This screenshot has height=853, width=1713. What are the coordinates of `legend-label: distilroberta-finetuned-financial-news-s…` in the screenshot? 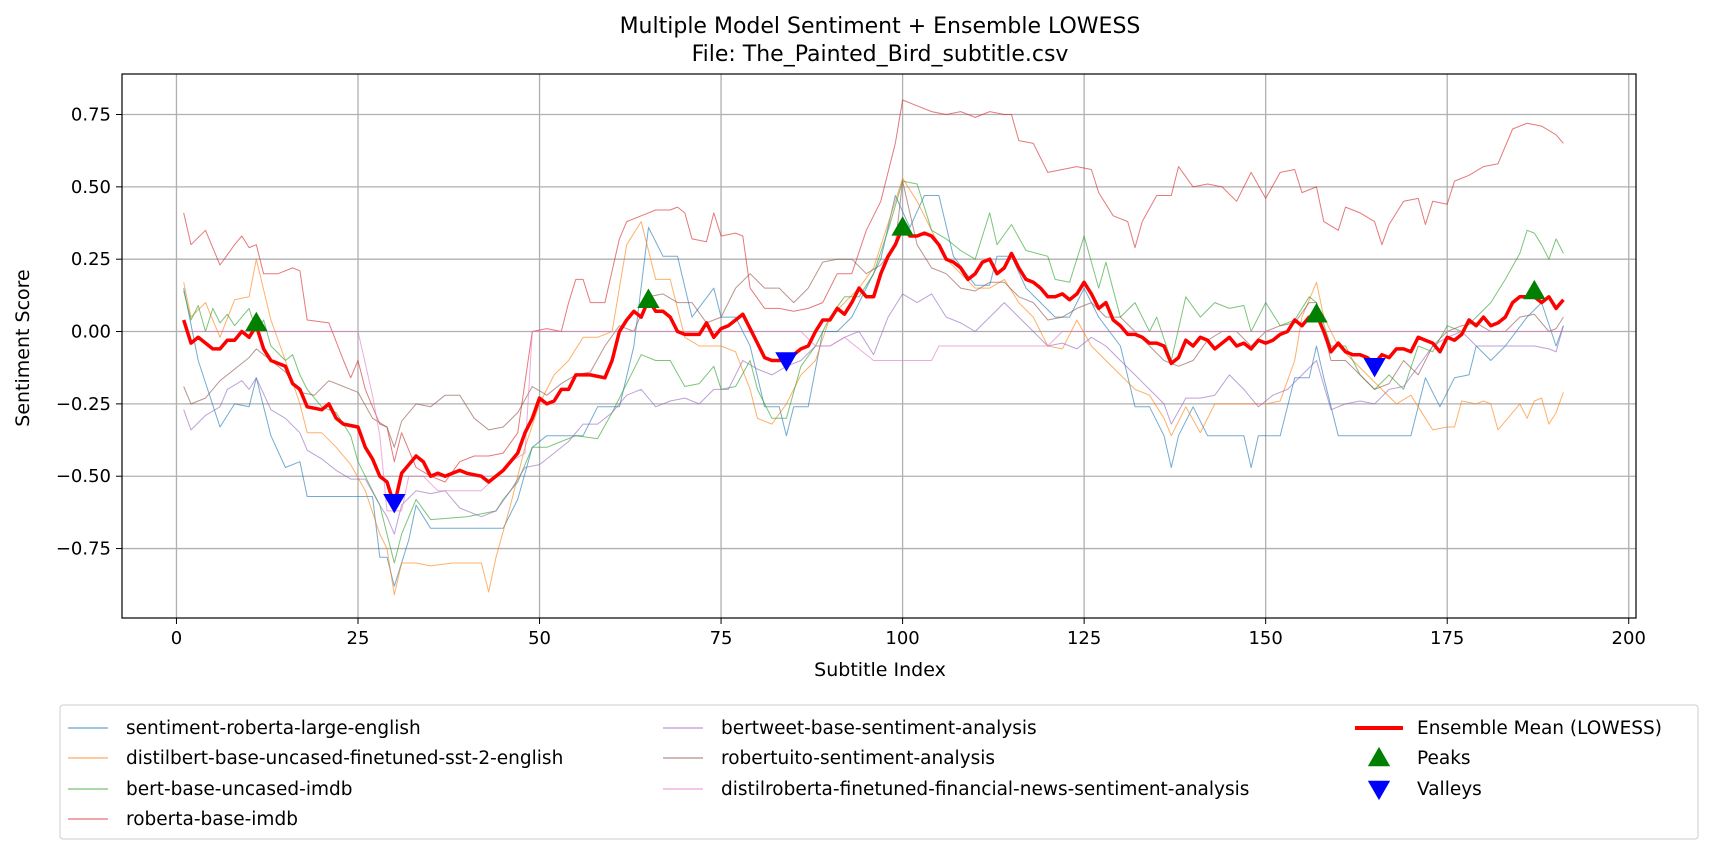 It's located at (985, 789).